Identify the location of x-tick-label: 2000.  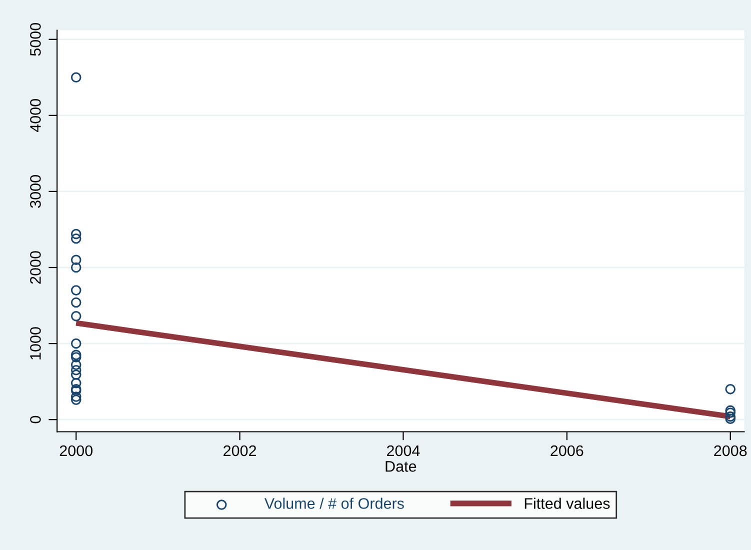
(76, 450).